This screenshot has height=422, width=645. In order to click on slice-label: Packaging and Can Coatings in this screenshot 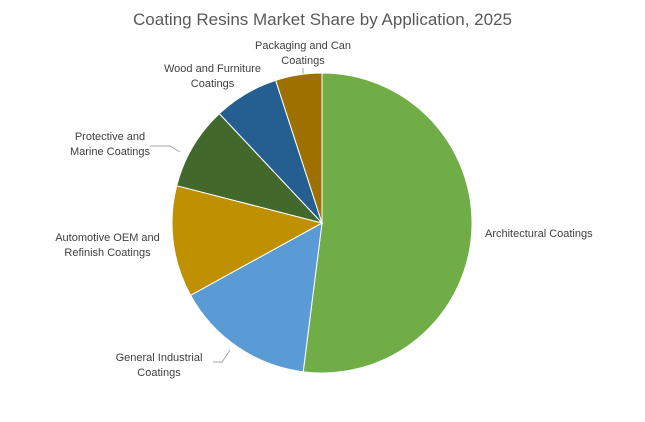, I will do `click(302, 53)`.